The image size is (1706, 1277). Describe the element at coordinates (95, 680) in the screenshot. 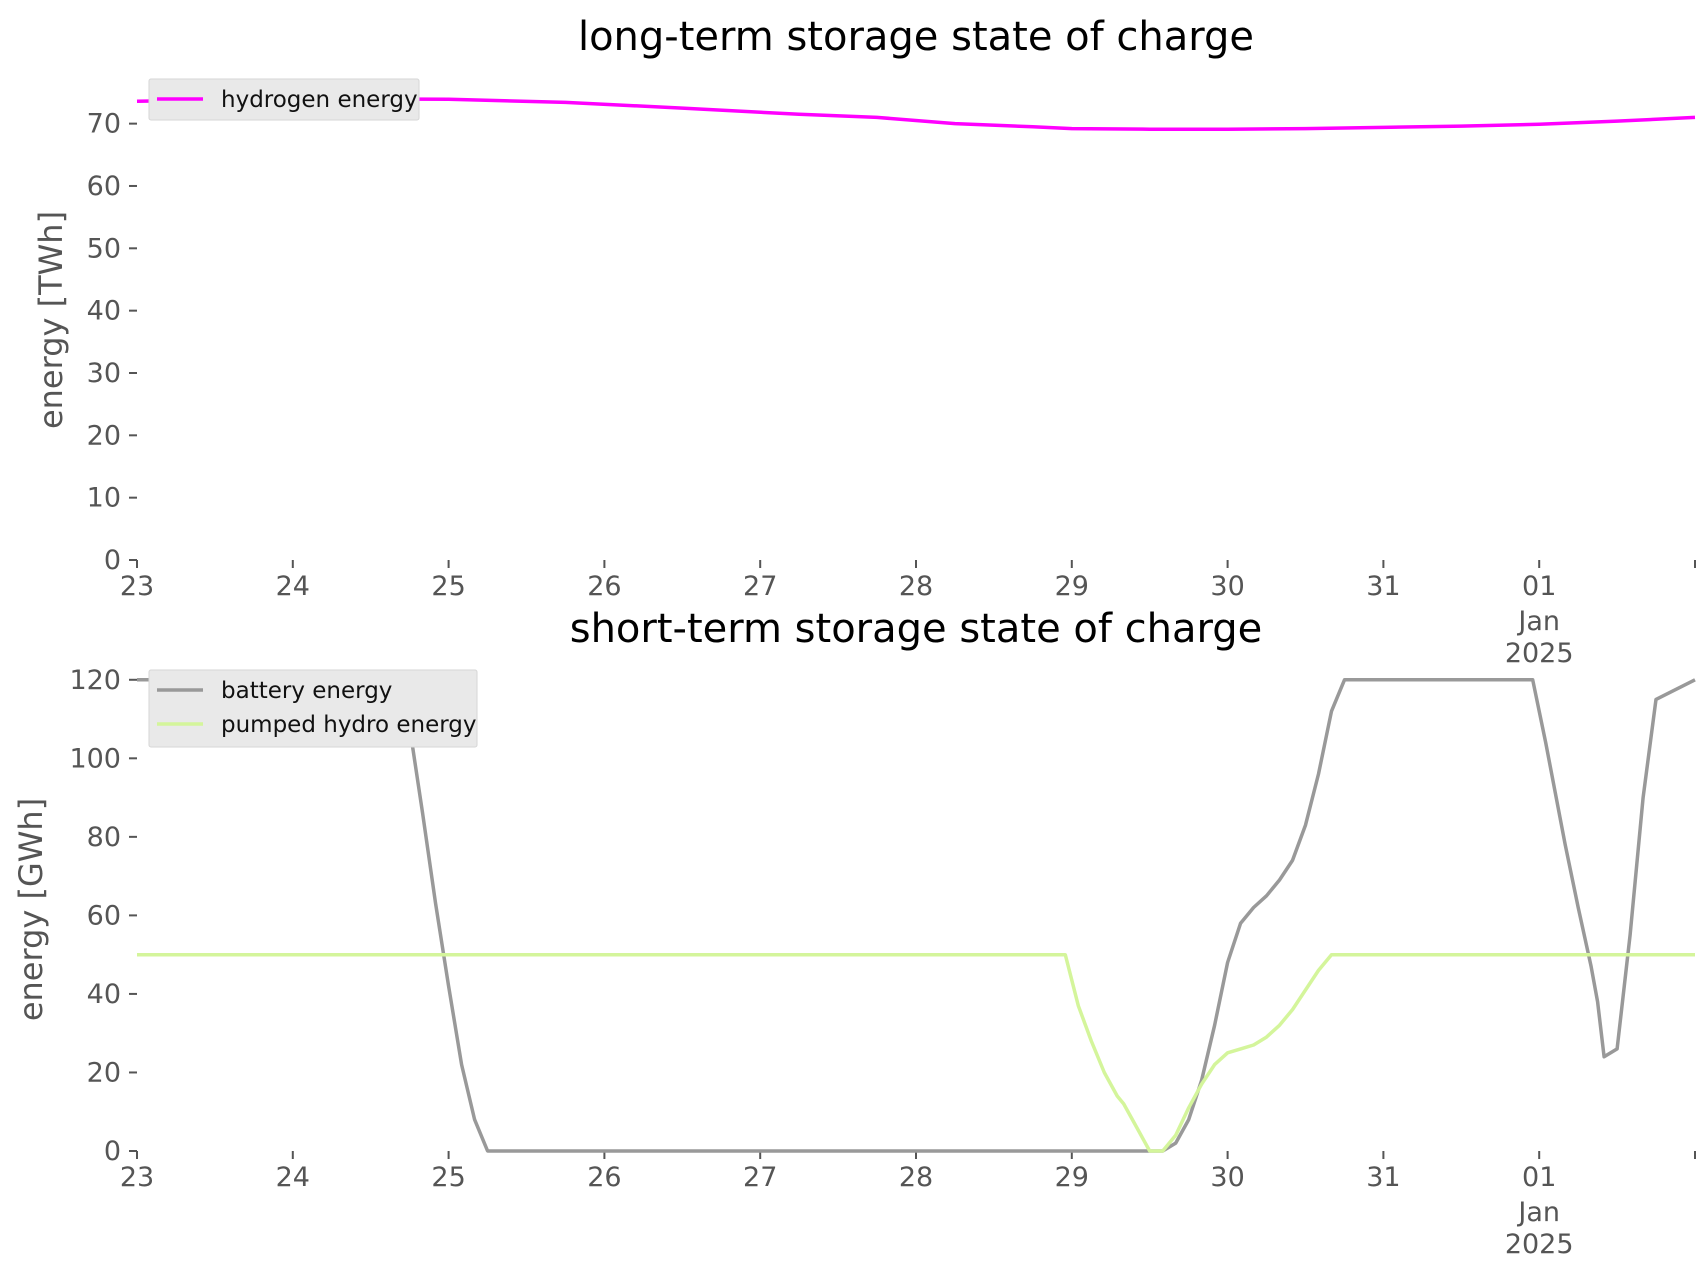

I see `y-tick-label: 120` at that location.